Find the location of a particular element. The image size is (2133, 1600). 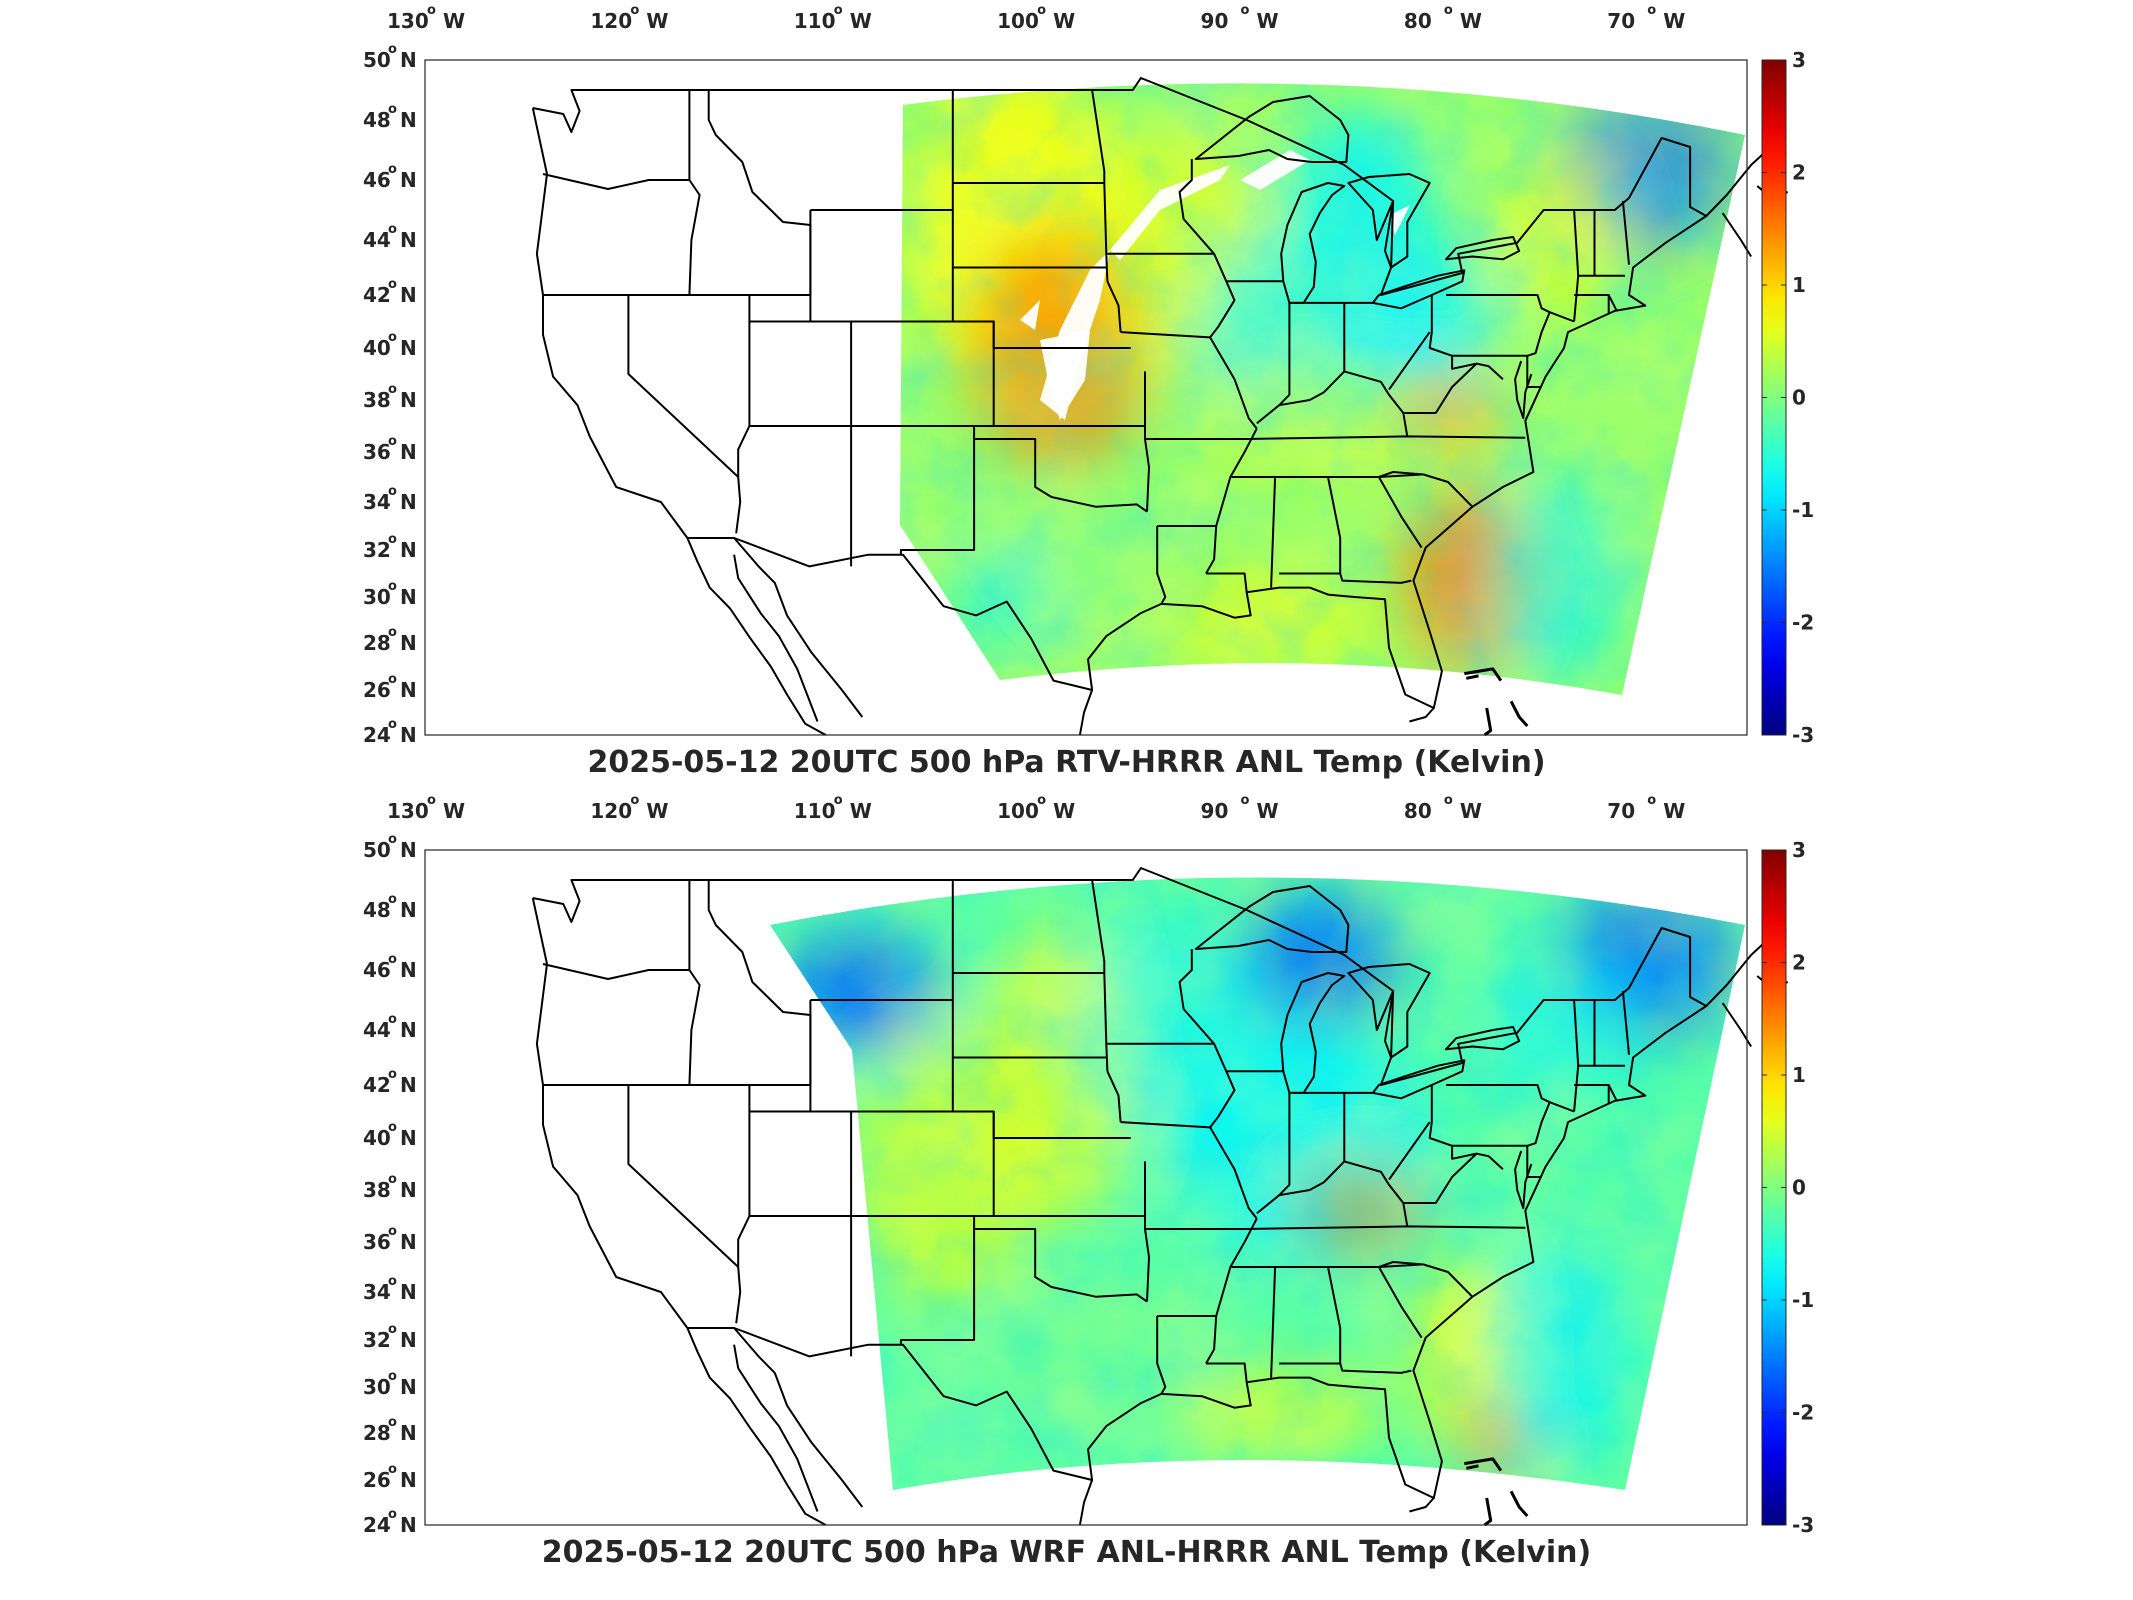

latitude-tick-label: 34 is located at coordinates (377, 1292).